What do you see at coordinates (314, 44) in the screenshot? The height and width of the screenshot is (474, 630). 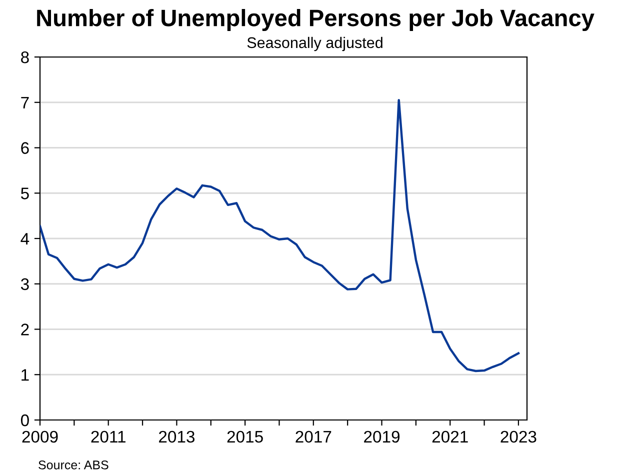 I see `chart-subtitle: Seasonally adjusted` at bounding box center [314, 44].